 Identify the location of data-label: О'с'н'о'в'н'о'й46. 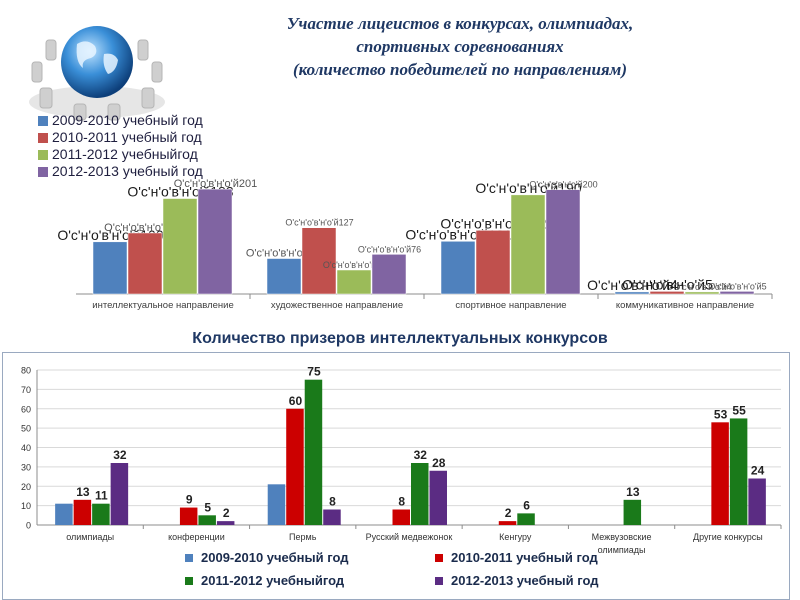
(354, 265).